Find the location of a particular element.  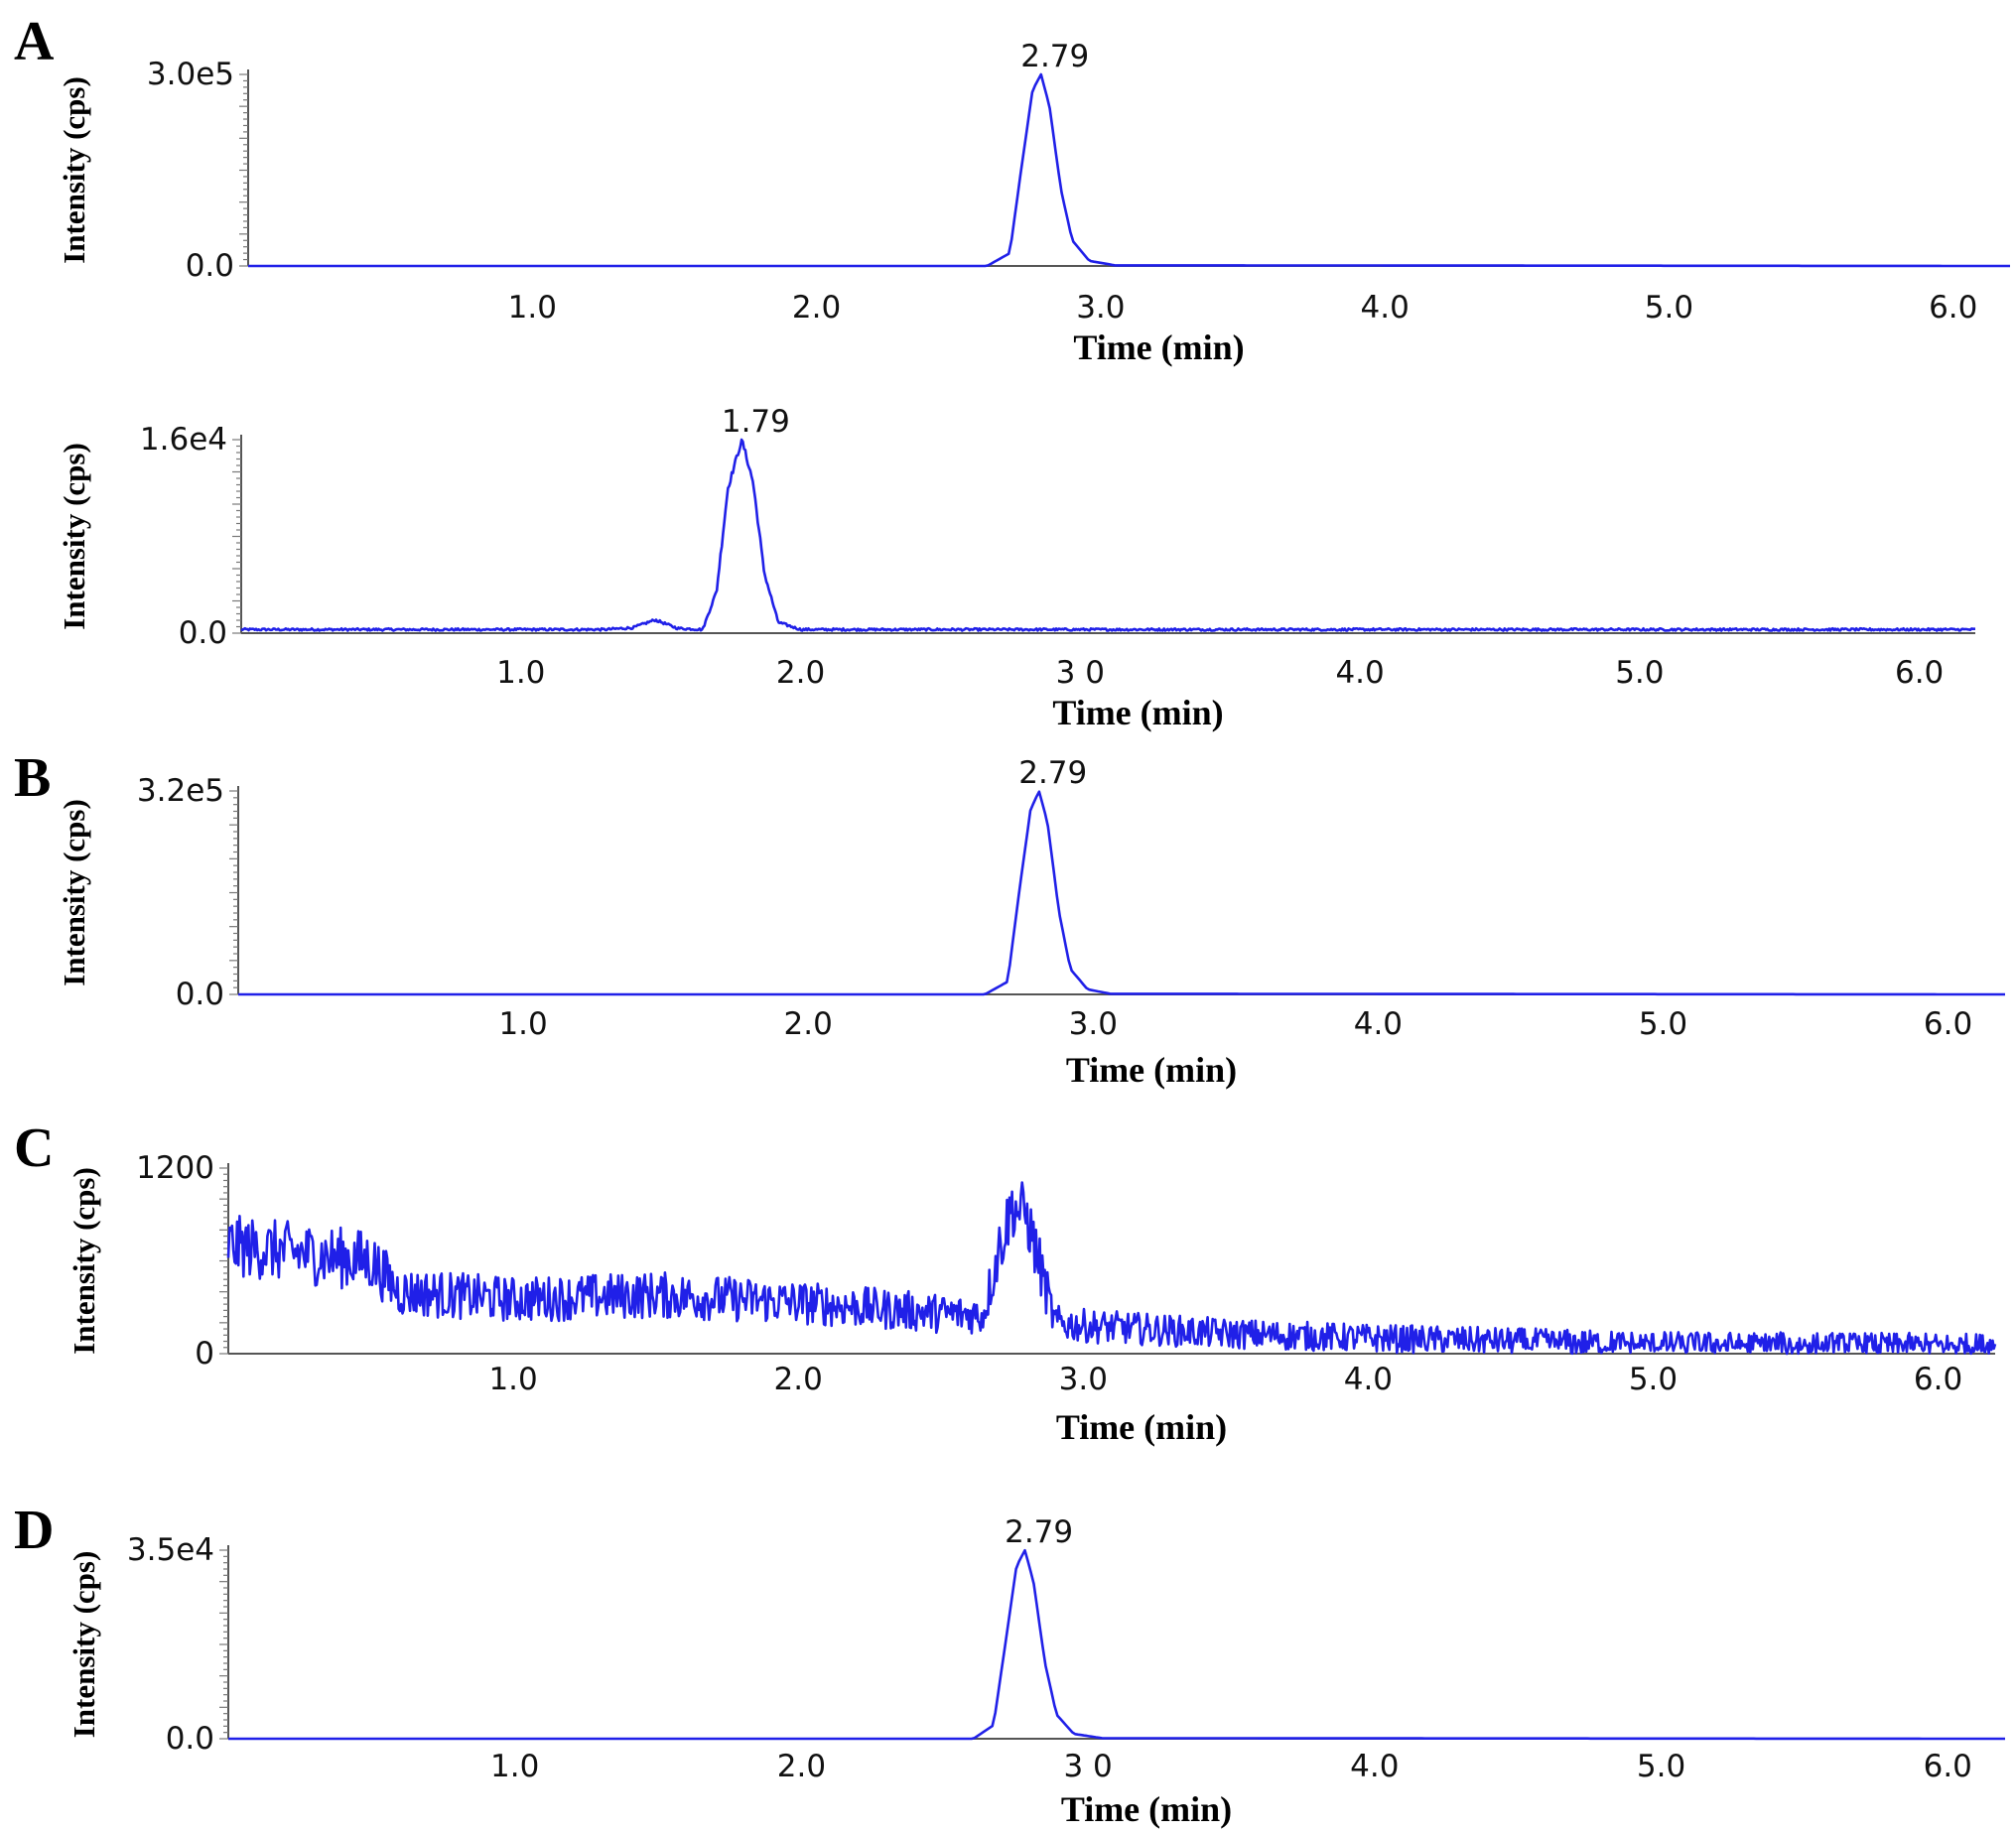

y-tick-label: 1.6e4 is located at coordinates (184, 440).